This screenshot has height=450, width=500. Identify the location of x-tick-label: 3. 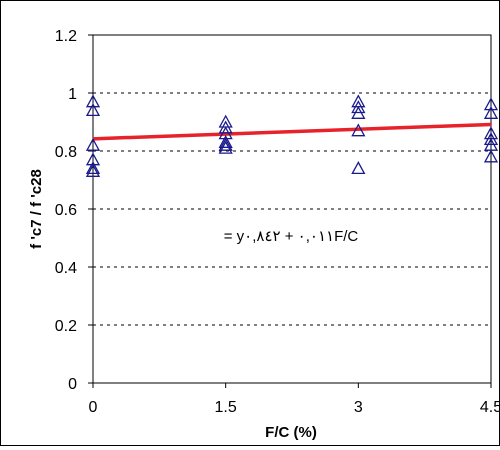
(358, 407).